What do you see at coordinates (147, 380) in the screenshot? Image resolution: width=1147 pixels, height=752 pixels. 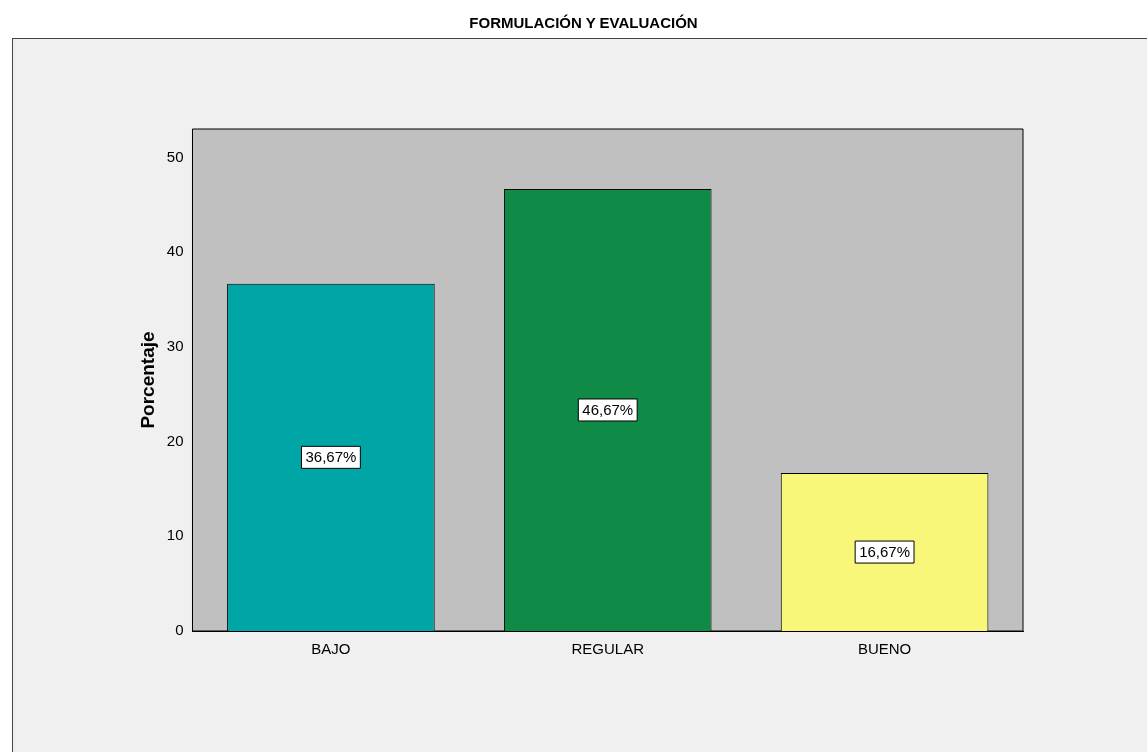 I see `y-axis-title: Porcentaje` at bounding box center [147, 380].